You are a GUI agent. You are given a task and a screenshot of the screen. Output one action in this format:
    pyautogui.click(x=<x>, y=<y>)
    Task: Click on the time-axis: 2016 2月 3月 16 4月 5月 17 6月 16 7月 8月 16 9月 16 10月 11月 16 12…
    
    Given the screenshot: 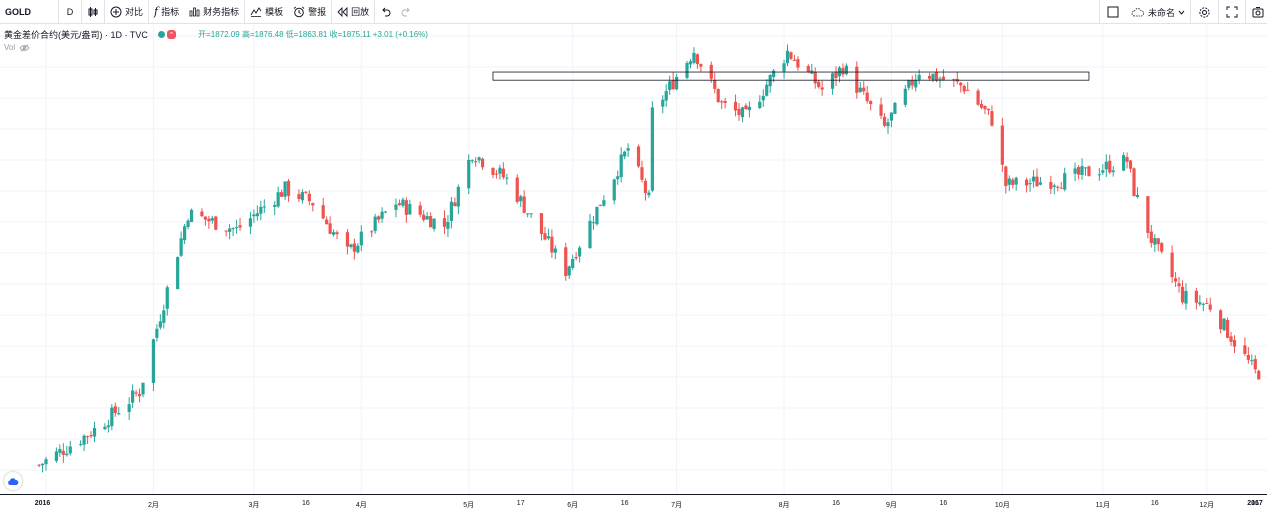 What is the action you would take?
    pyautogui.click(x=633, y=503)
    